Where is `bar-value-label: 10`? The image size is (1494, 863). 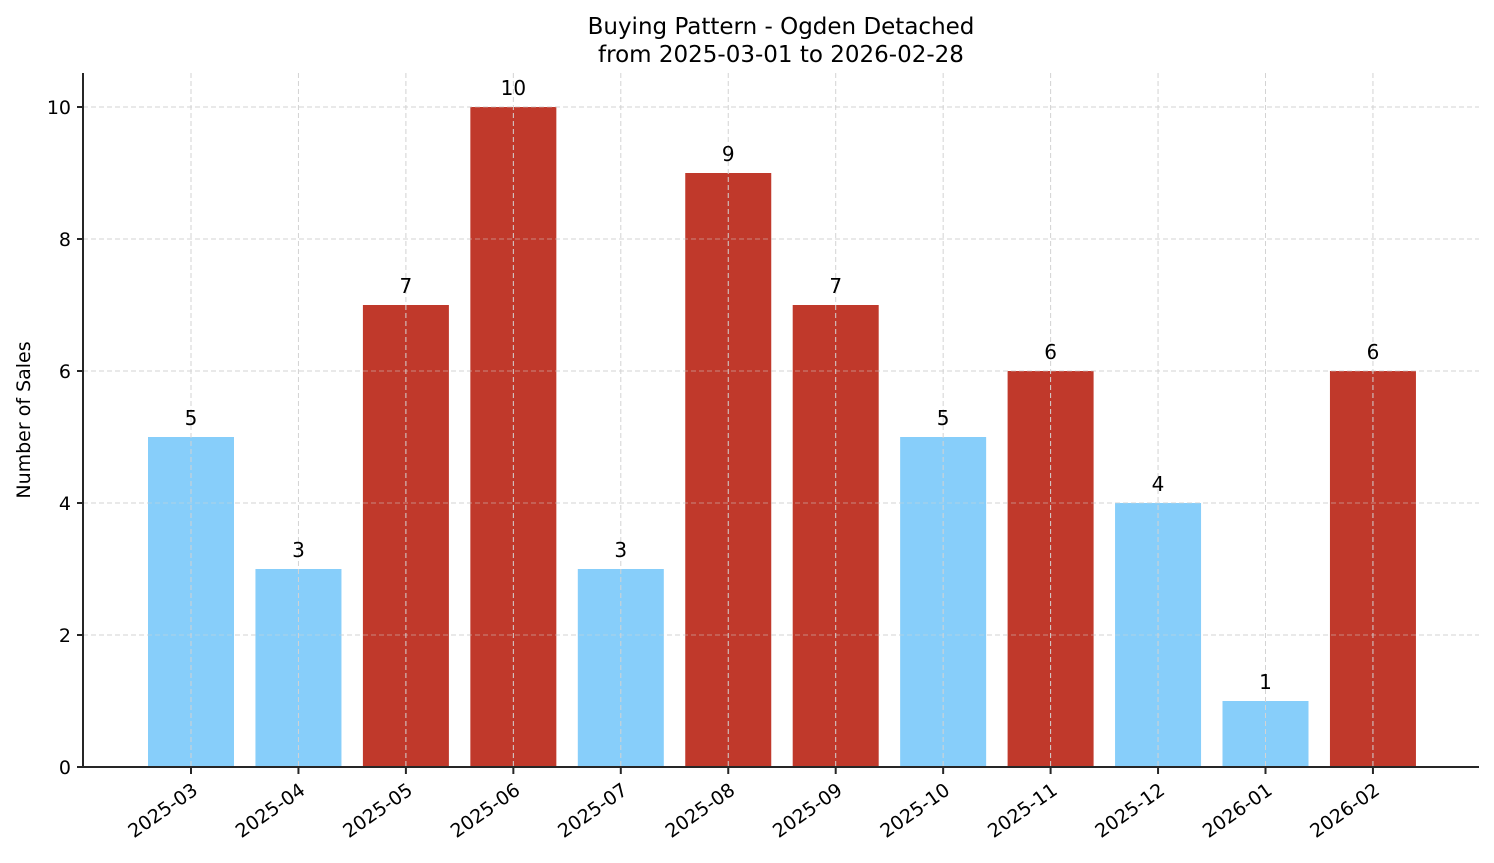
bar-value-label: 10 is located at coordinates (513, 88).